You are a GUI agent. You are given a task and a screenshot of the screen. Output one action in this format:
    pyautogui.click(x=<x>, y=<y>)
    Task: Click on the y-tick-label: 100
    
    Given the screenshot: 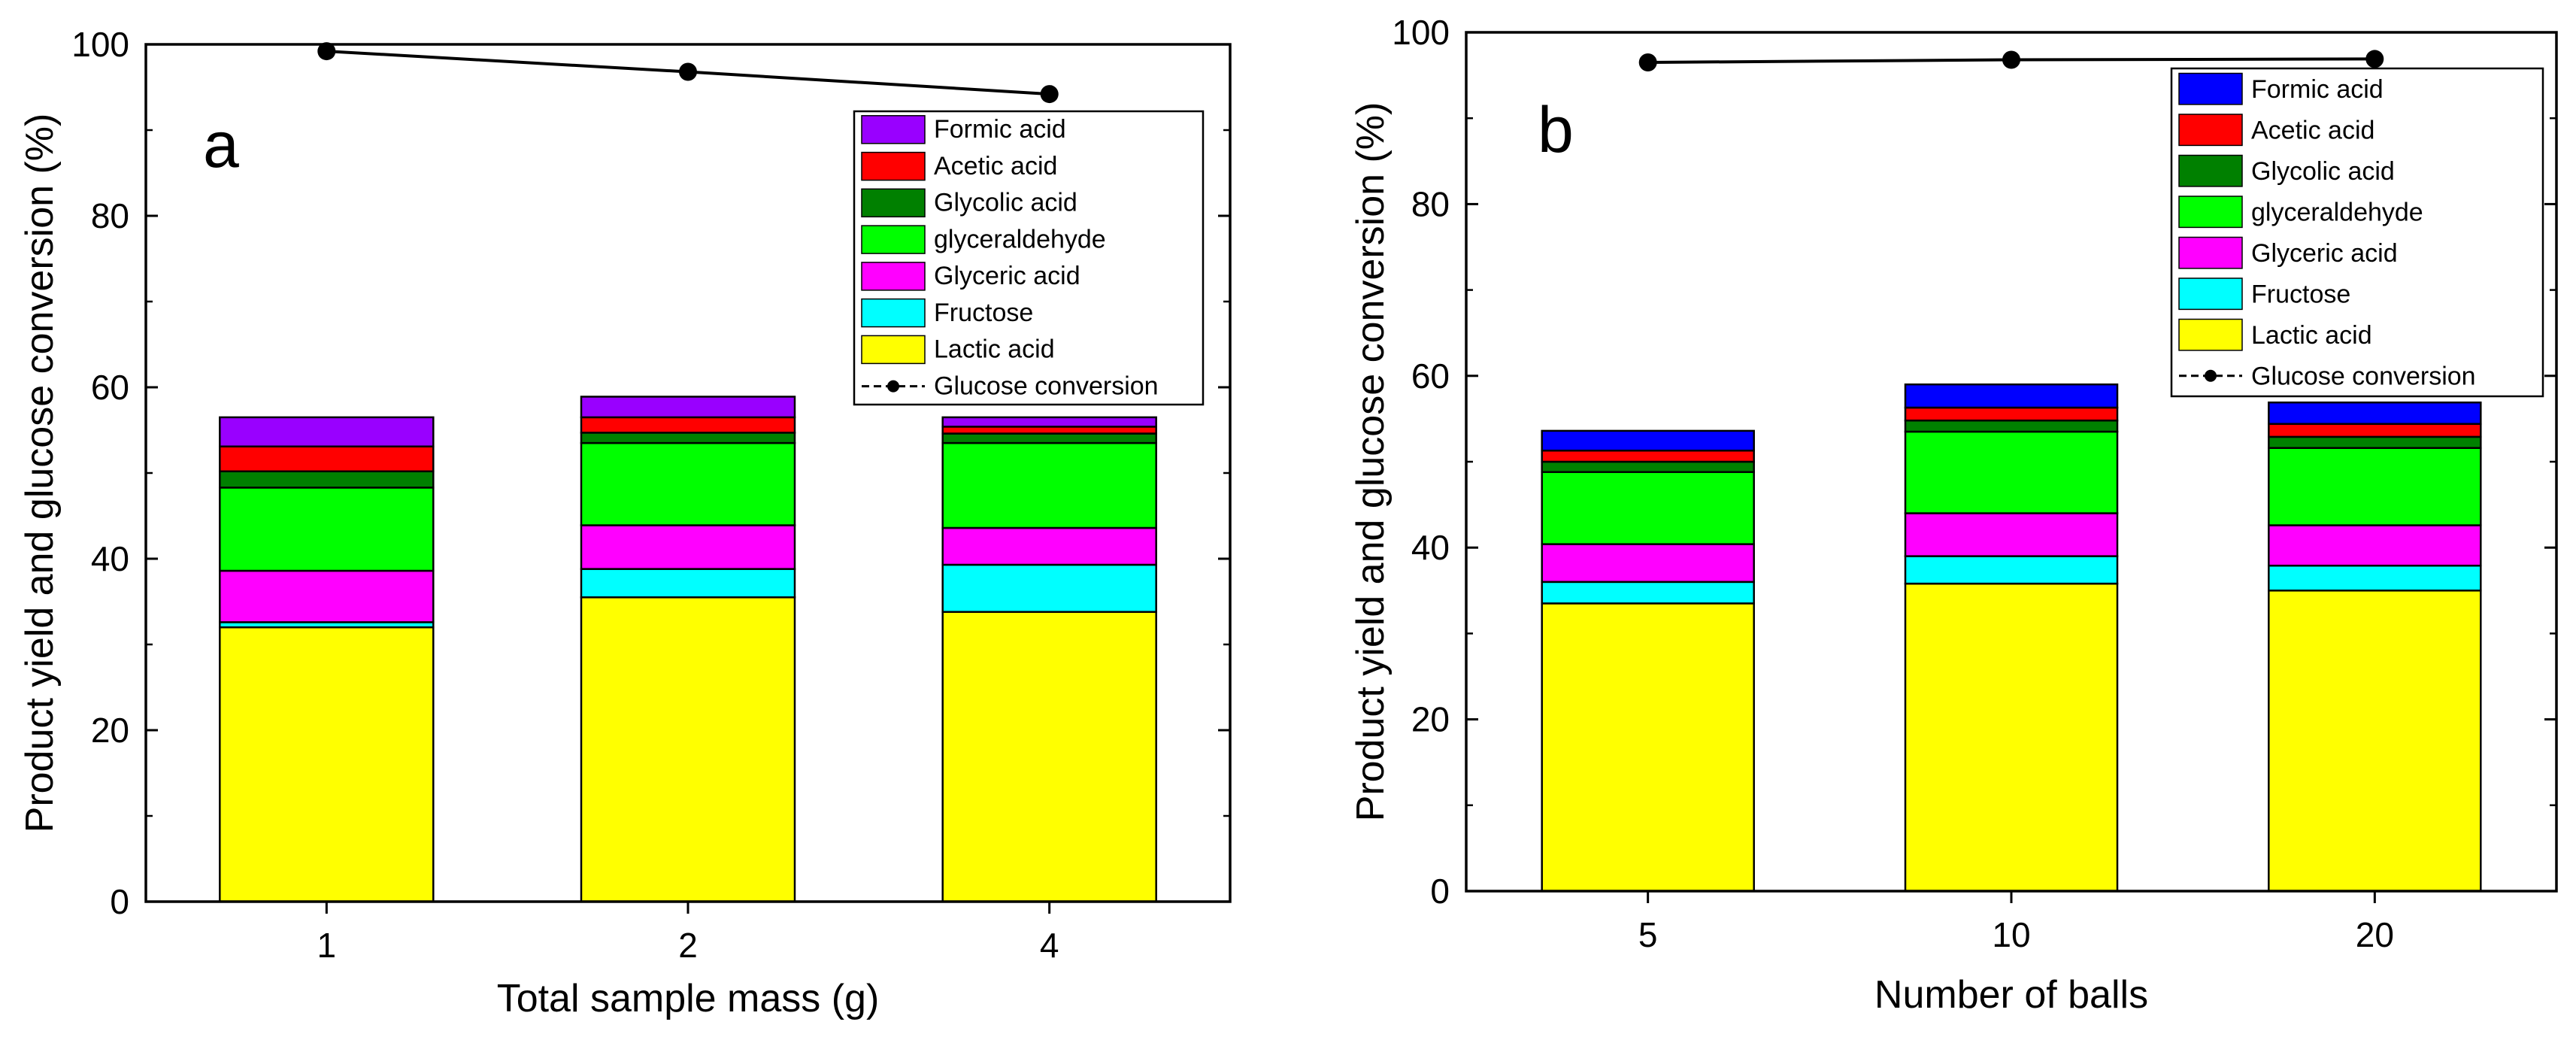 What is the action you would take?
    pyautogui.click(x=1421, y=32)
    